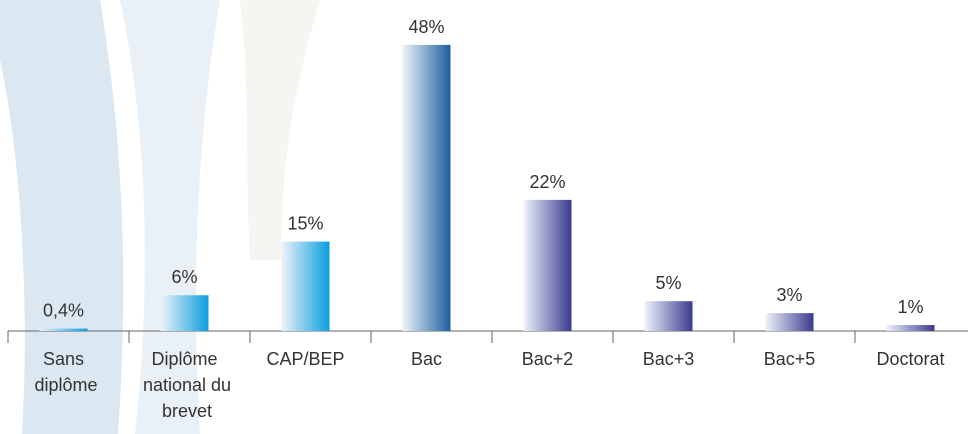 The height and width of the screenshot is (434, 968). What do you see at coordinates (305, 224) in the screenshot?
I see `value-label: 15%` at bounding box center [305, 224].